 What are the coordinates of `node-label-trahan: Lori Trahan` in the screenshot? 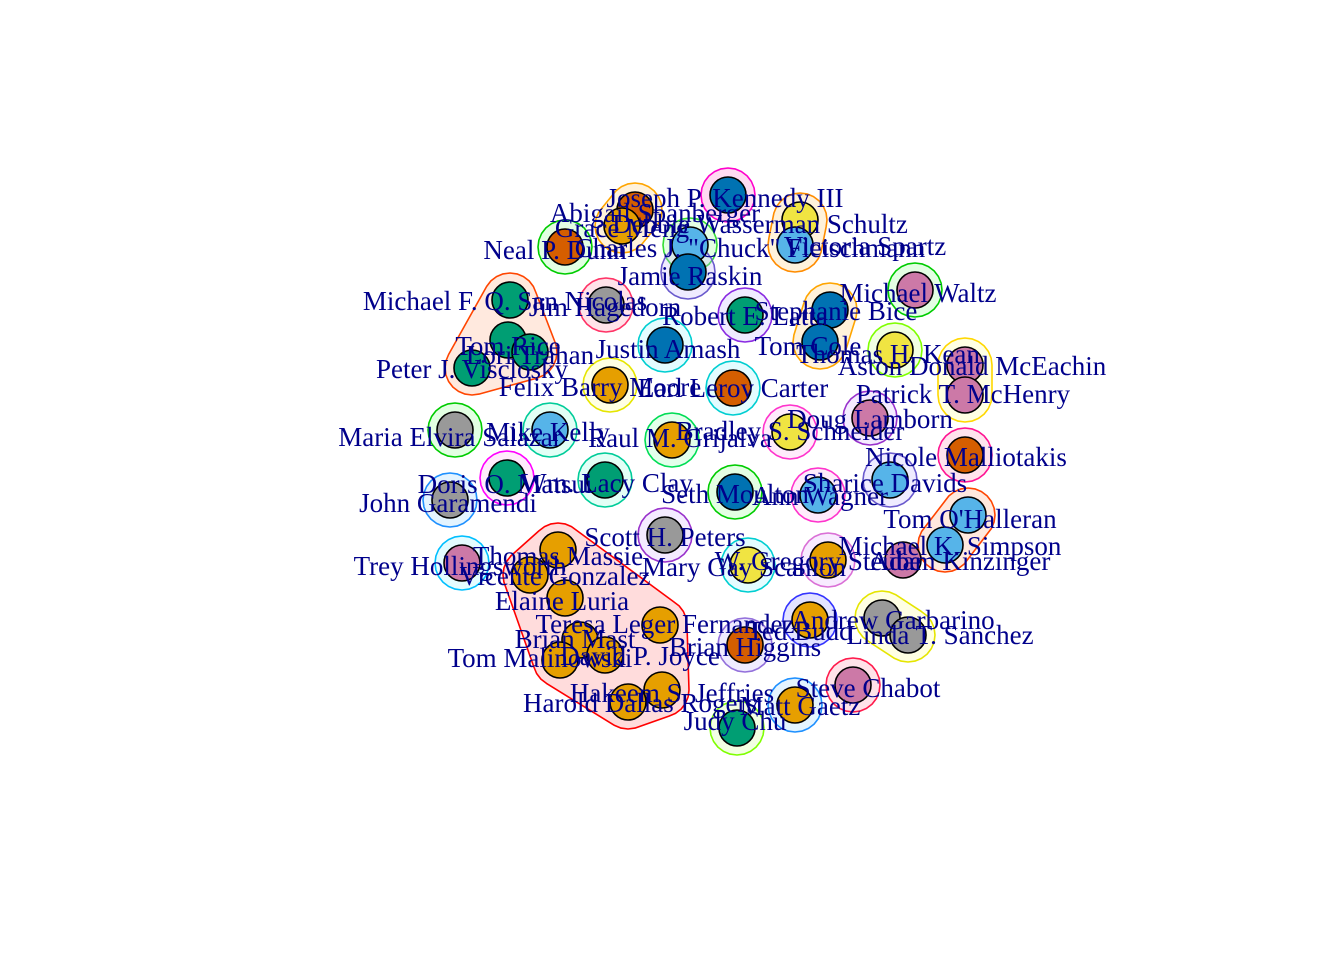 It's located at (530, 355).